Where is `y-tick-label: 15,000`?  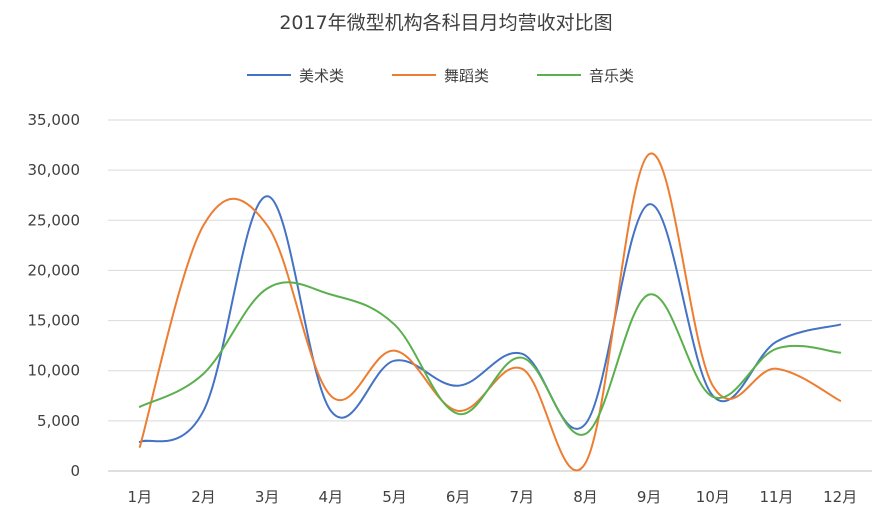 y-tick-label: 15,000 is located at coordinates (54, 321).